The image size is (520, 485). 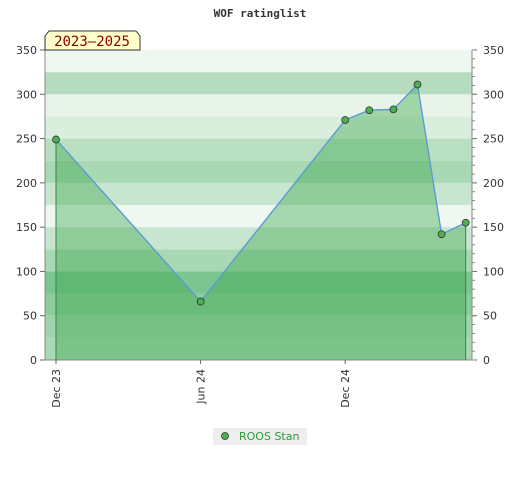 What do you see at coordinates (493, 94) in the screenshot?
I see `y-tick-label-right: 300` at bounding box center [493, 94].